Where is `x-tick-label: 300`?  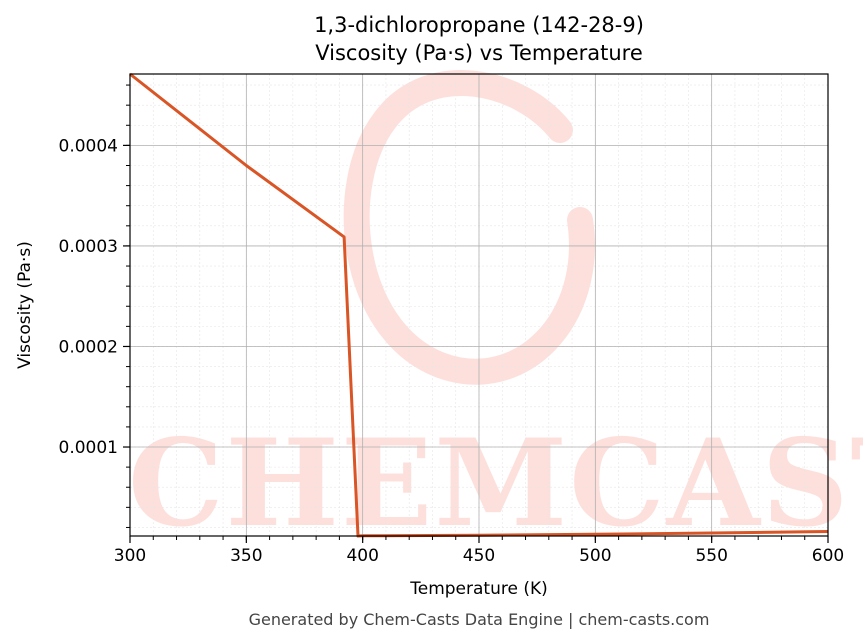 x-tick-label: 300 is located at coordinates (130, 556).